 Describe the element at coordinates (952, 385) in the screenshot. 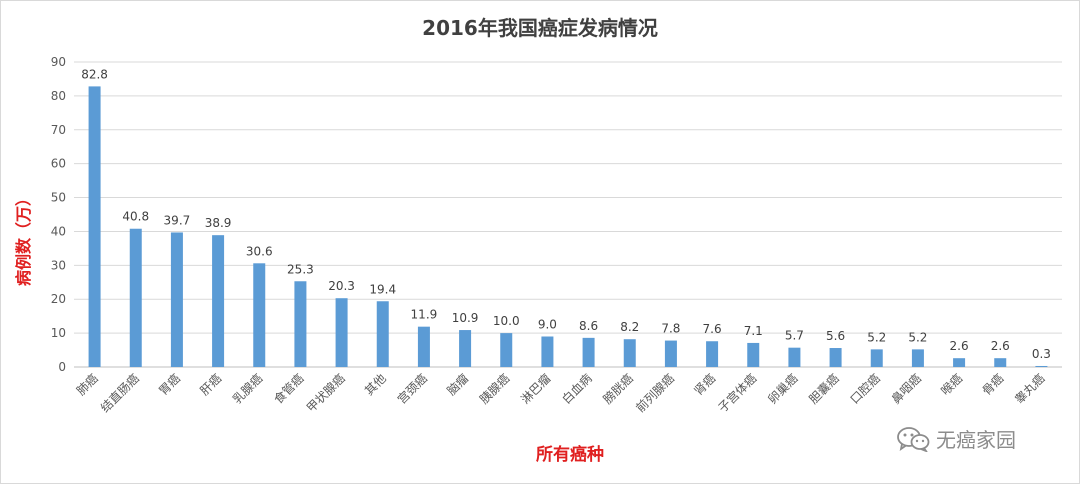

I see `x-tick-label: 喉癌` at that location.